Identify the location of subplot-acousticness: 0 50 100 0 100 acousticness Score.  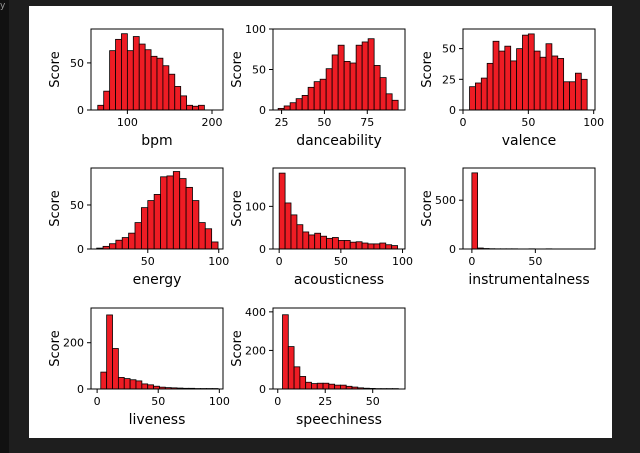
(321, 227).